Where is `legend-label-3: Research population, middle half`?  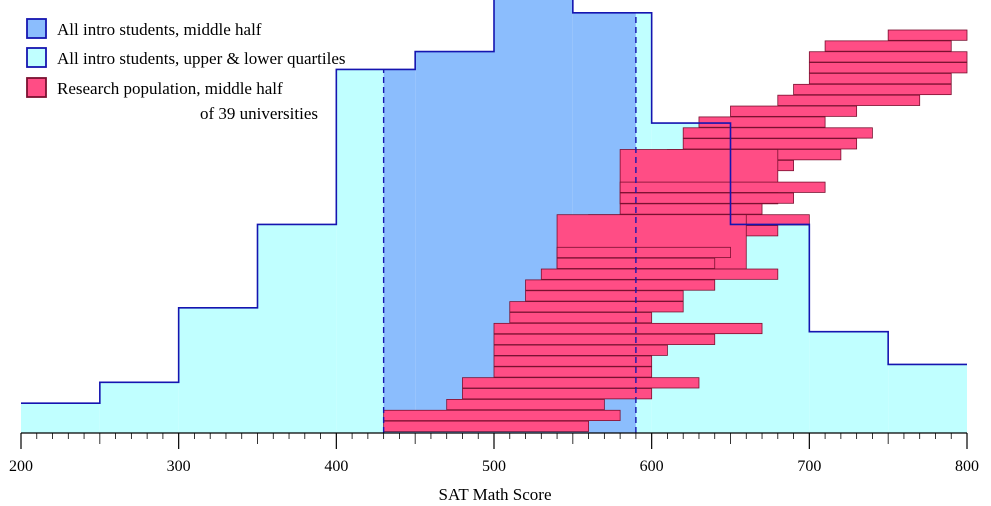
legend-label-3: Research population, middle half is located at coordinates (170, 88).